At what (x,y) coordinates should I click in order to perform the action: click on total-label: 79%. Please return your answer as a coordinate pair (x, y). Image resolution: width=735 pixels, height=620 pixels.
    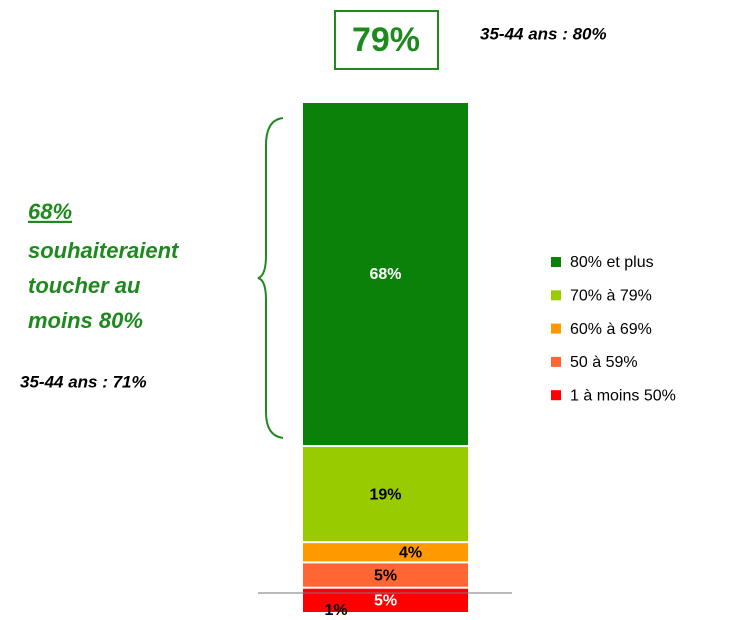
    Looking at the image, I should click on (386, 40).